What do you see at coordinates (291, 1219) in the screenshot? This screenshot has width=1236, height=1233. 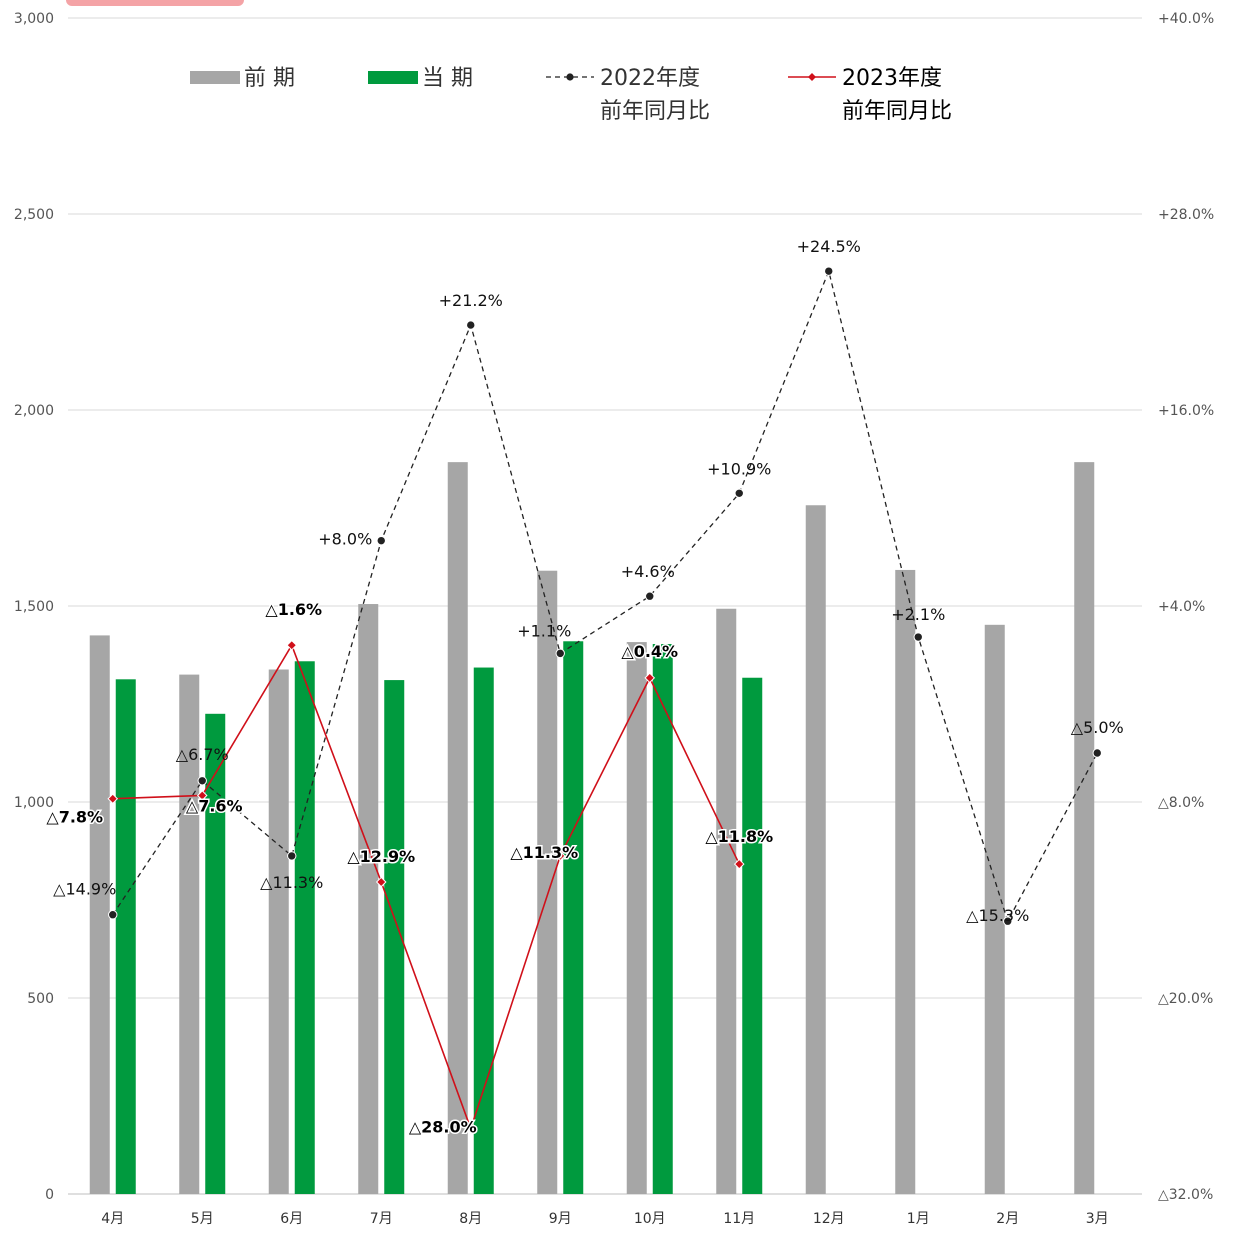 I see `x-axis-tick-label: 6月` at bounding box center [291, 1219].